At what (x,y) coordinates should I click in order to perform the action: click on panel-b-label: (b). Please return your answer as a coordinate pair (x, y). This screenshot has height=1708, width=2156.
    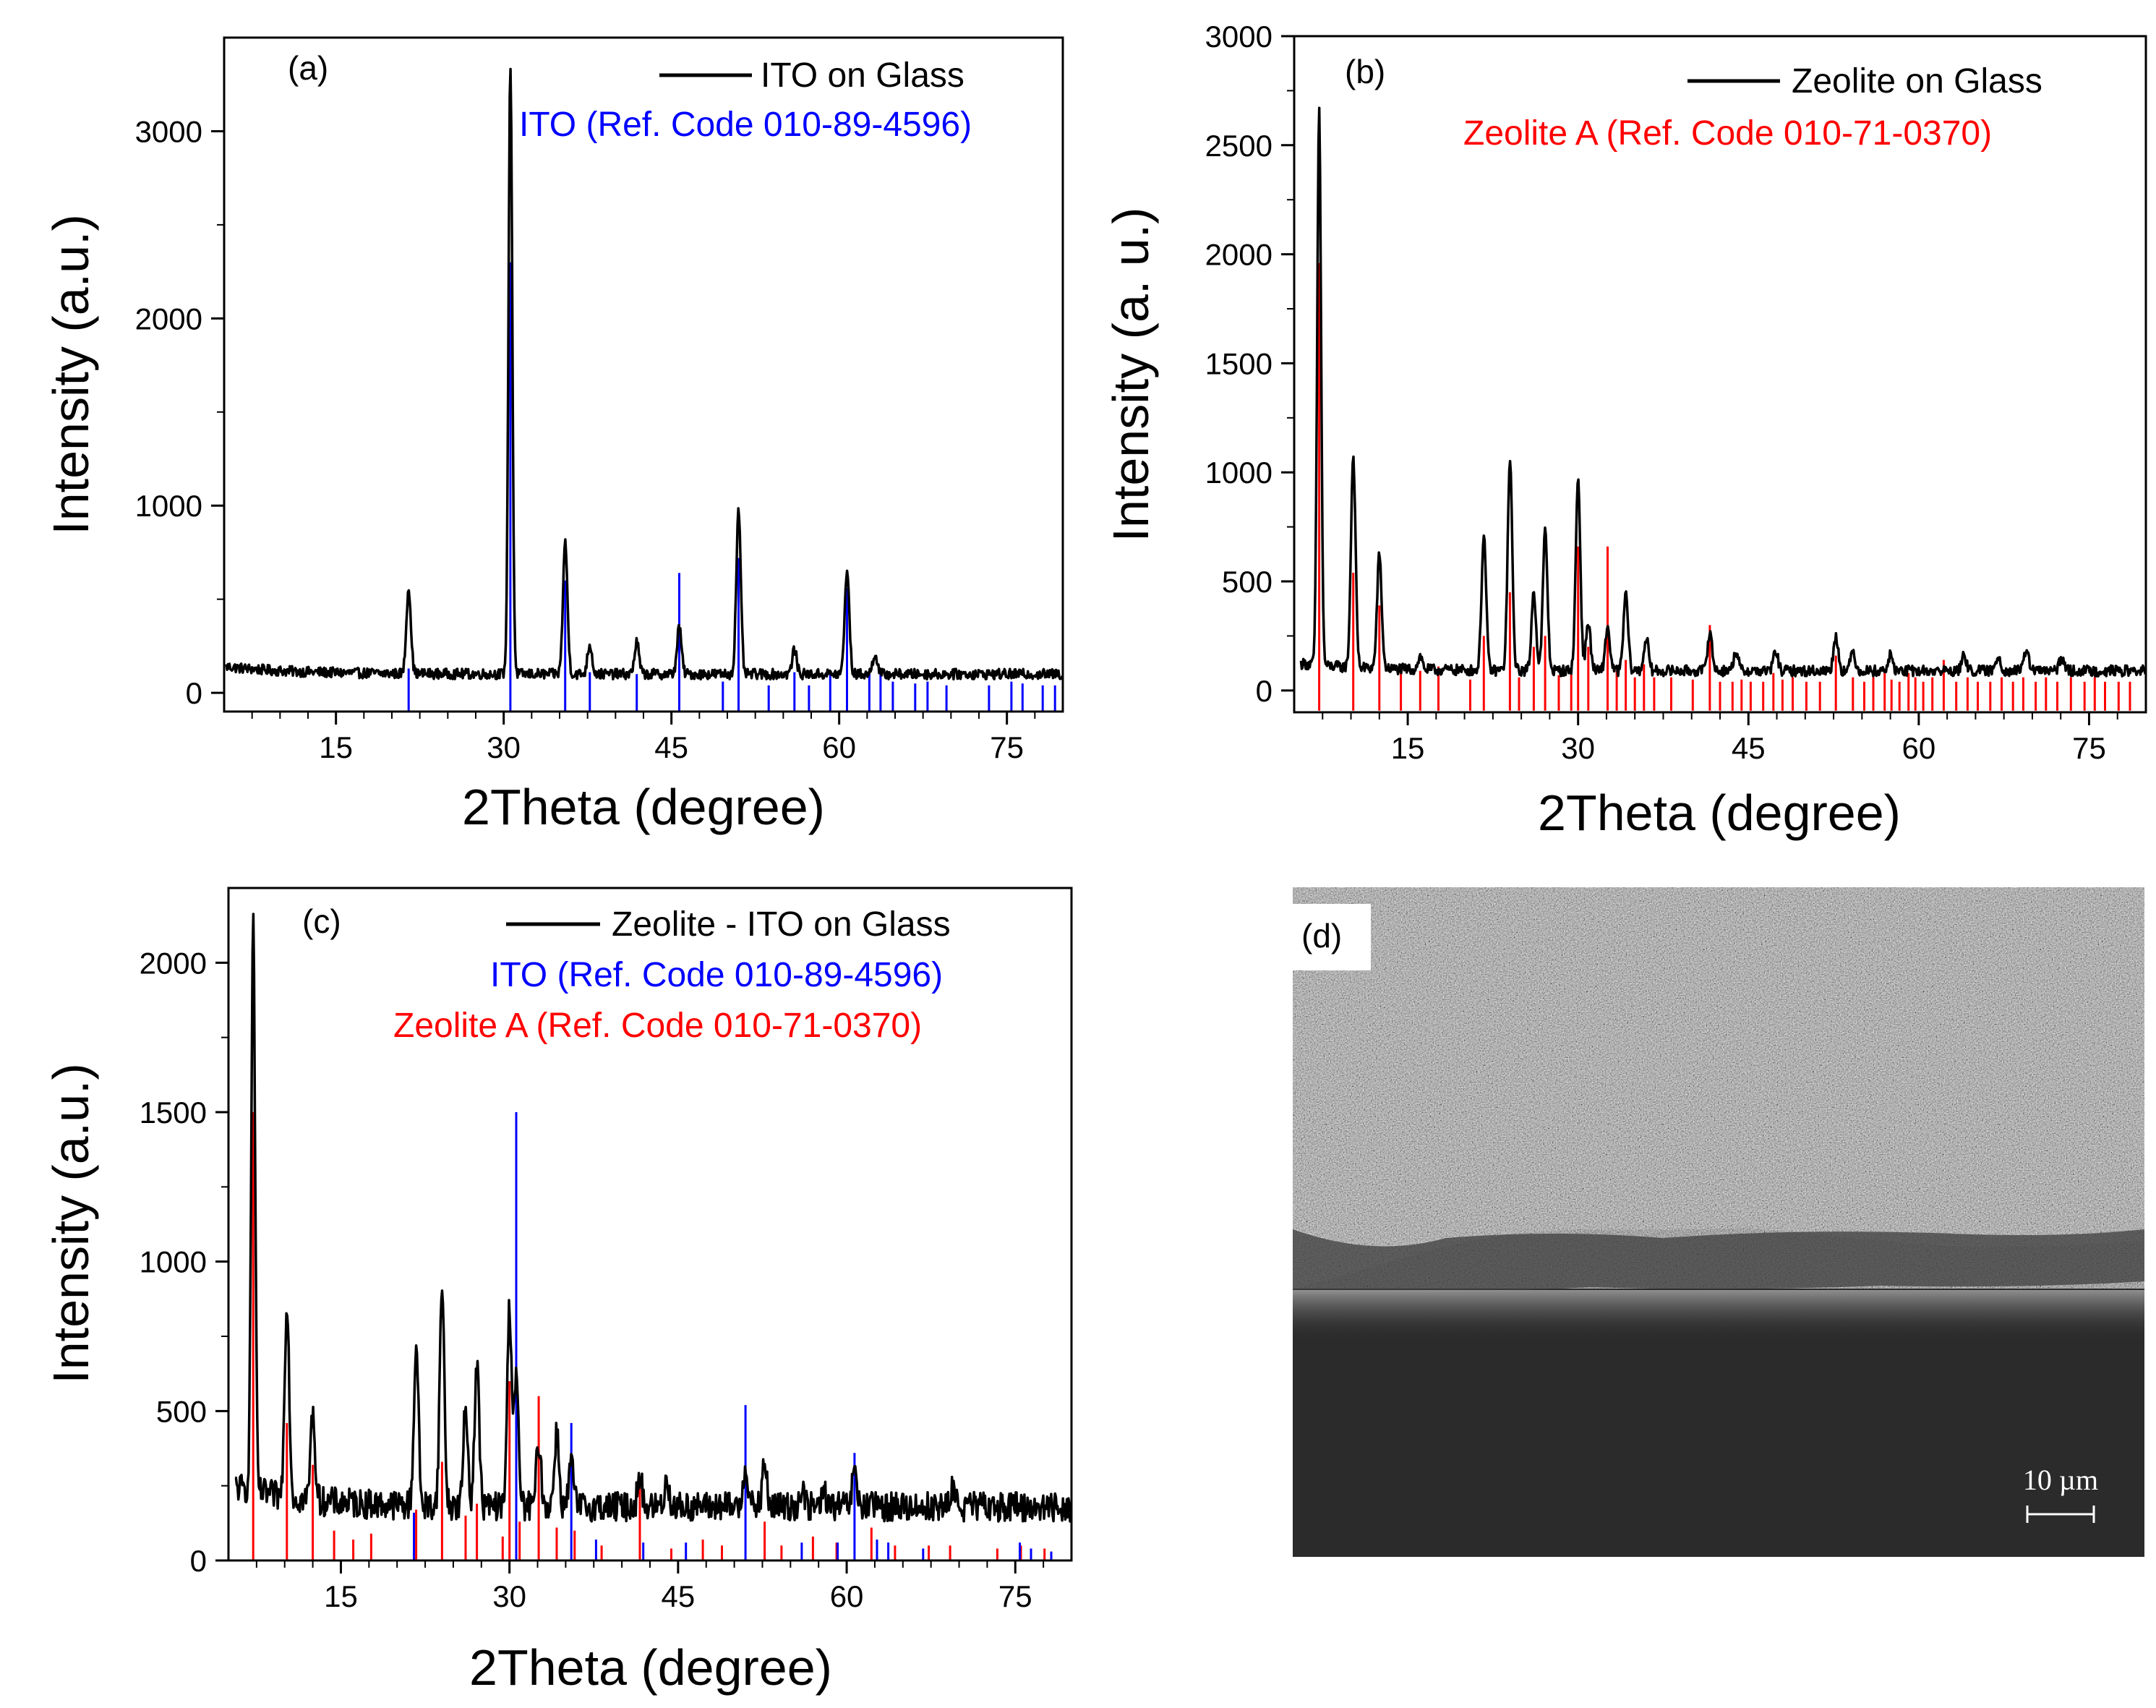
    Looking at the image, I should click on (1365, 71).